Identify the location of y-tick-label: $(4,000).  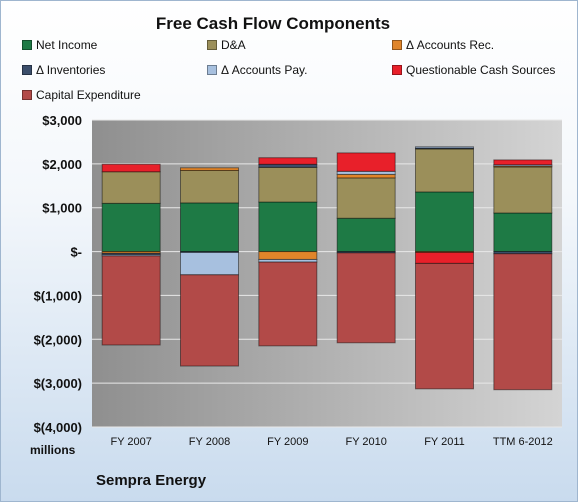
(58, 427).